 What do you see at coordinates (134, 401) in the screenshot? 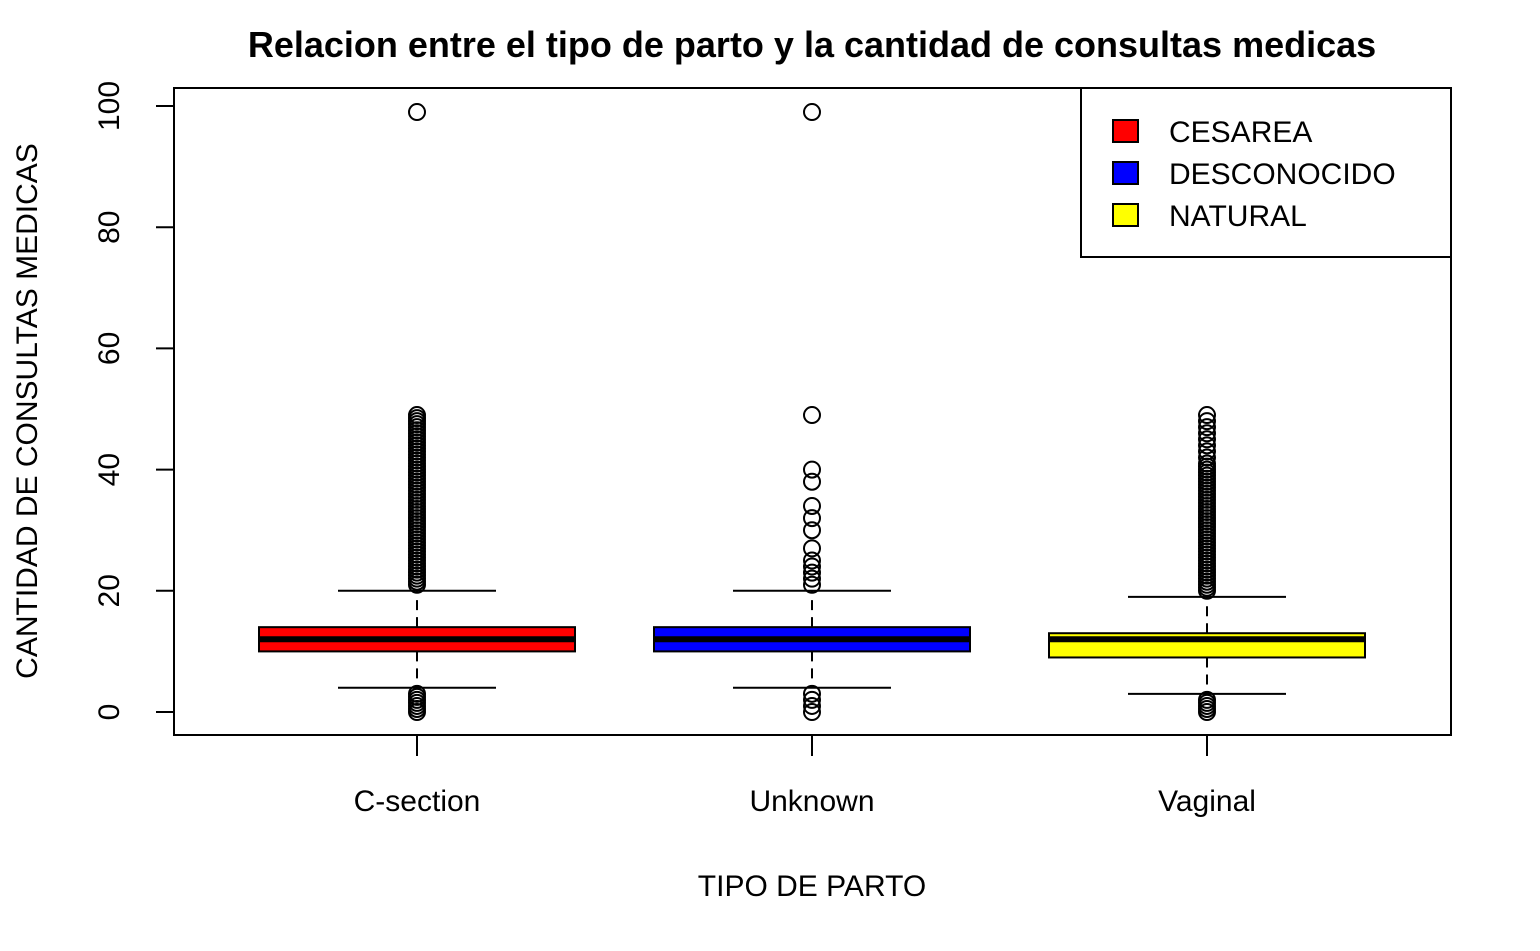
I see `y-axis: 0 20 40 60 80 100` at bounding box center [134, 401].